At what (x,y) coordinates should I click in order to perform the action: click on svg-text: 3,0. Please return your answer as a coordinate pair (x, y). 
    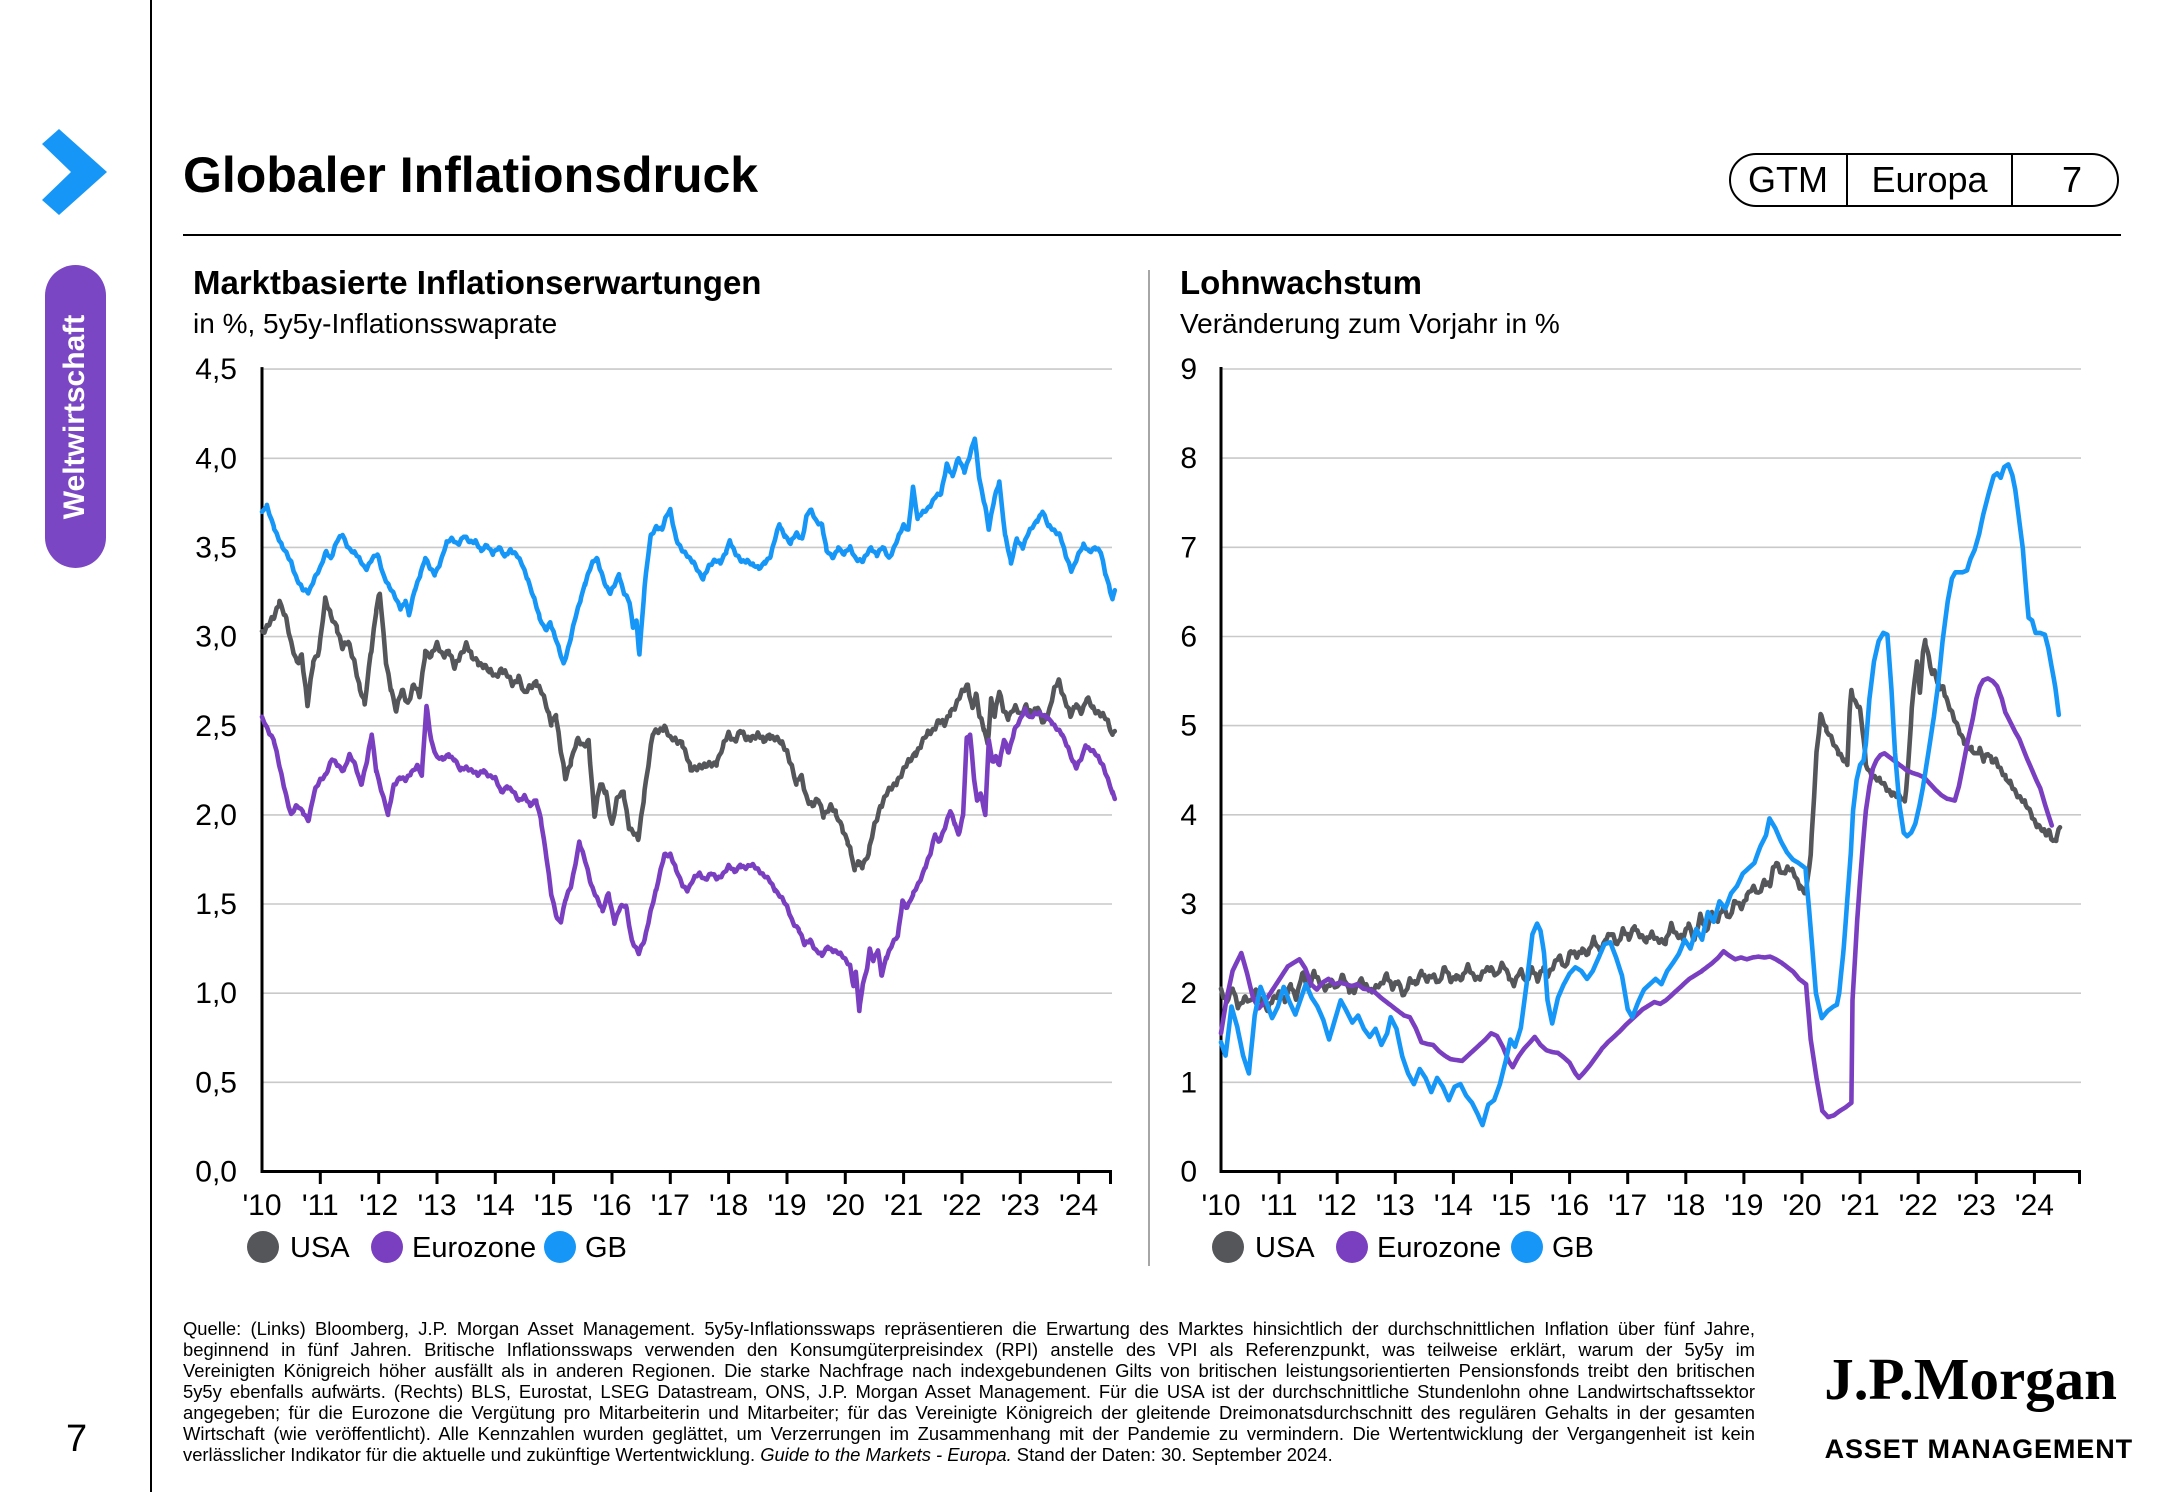
    Looking at the image, I should click on (216, 637).